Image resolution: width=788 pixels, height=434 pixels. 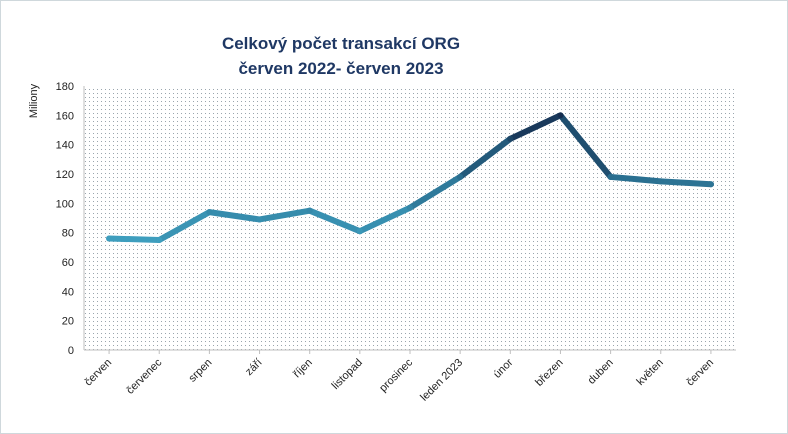 What do you see at coordinates (65, 175) in the screenshot?
I see `y-tick-label: 120` at bounding box center [65, 175].